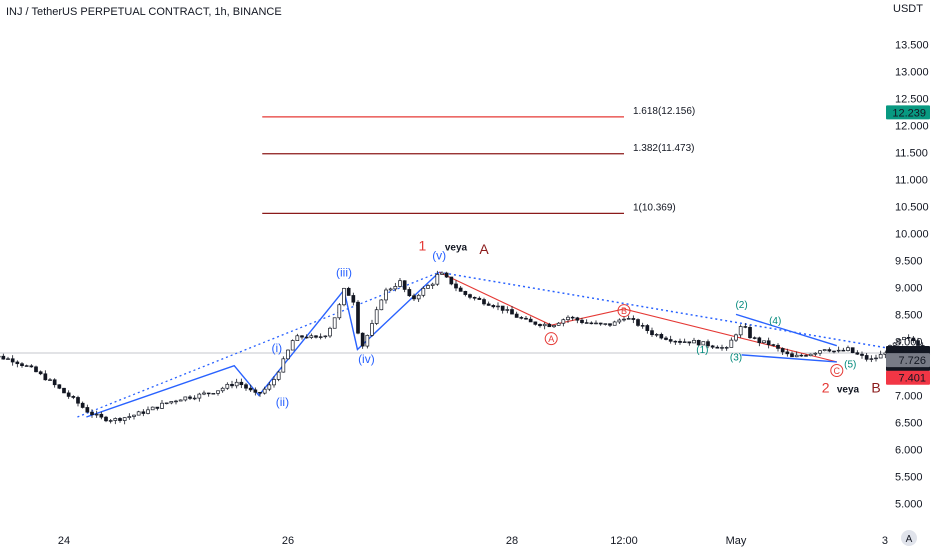 The image size is (932, 550). I want to click on circled-wave-label: C, so click(837, 371).